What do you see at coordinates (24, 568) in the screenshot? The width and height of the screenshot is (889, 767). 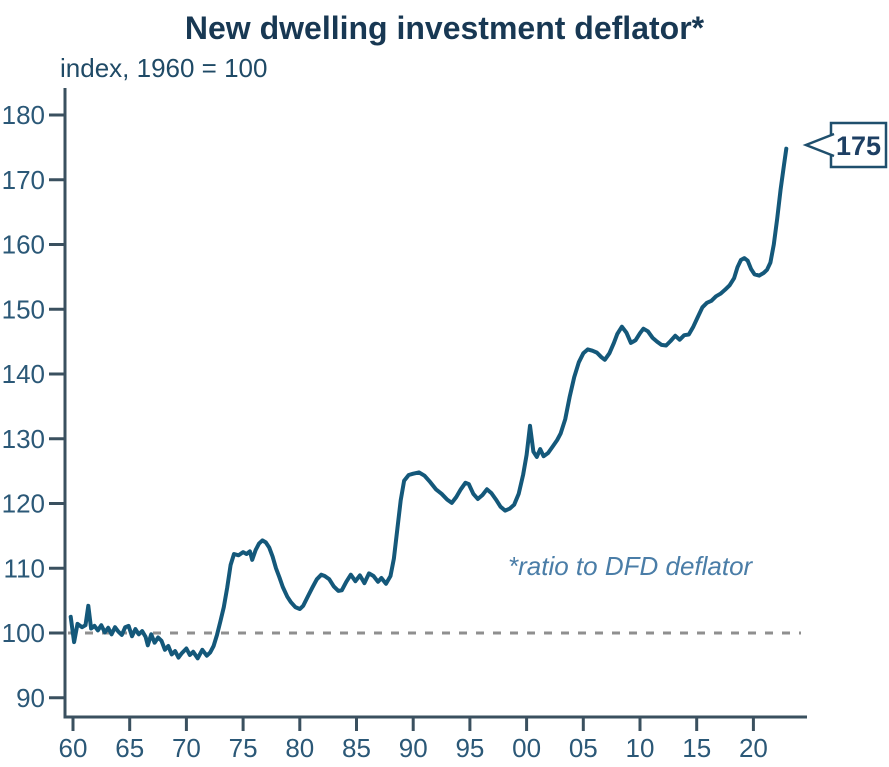 I see `y-tick-label: 110` at bounding box center [24, 568].